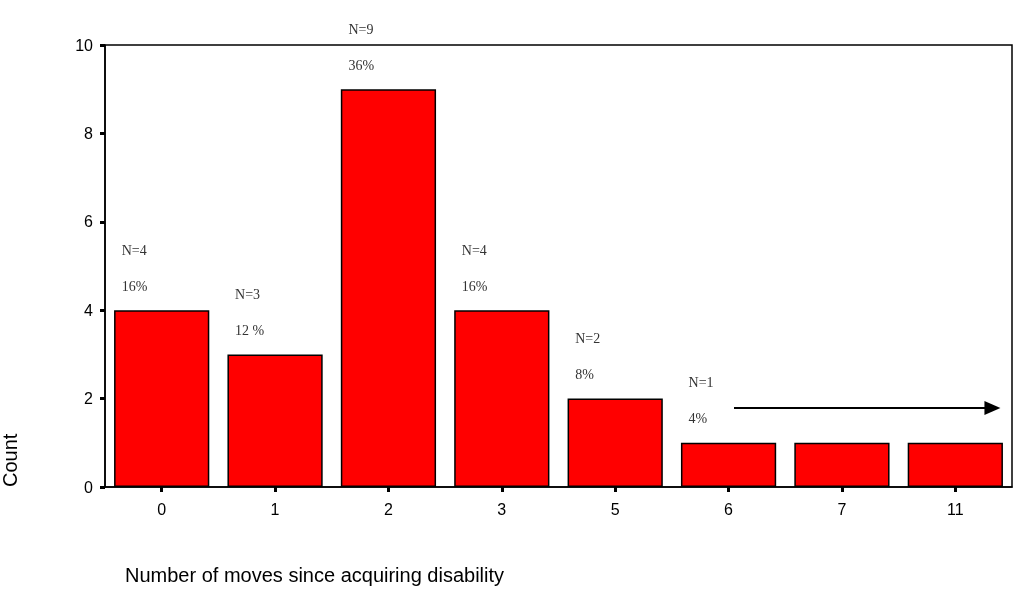 The width and height of the screenshot is (1015, 599). I want to click on x-tick-label: 0, so click(162, 509).